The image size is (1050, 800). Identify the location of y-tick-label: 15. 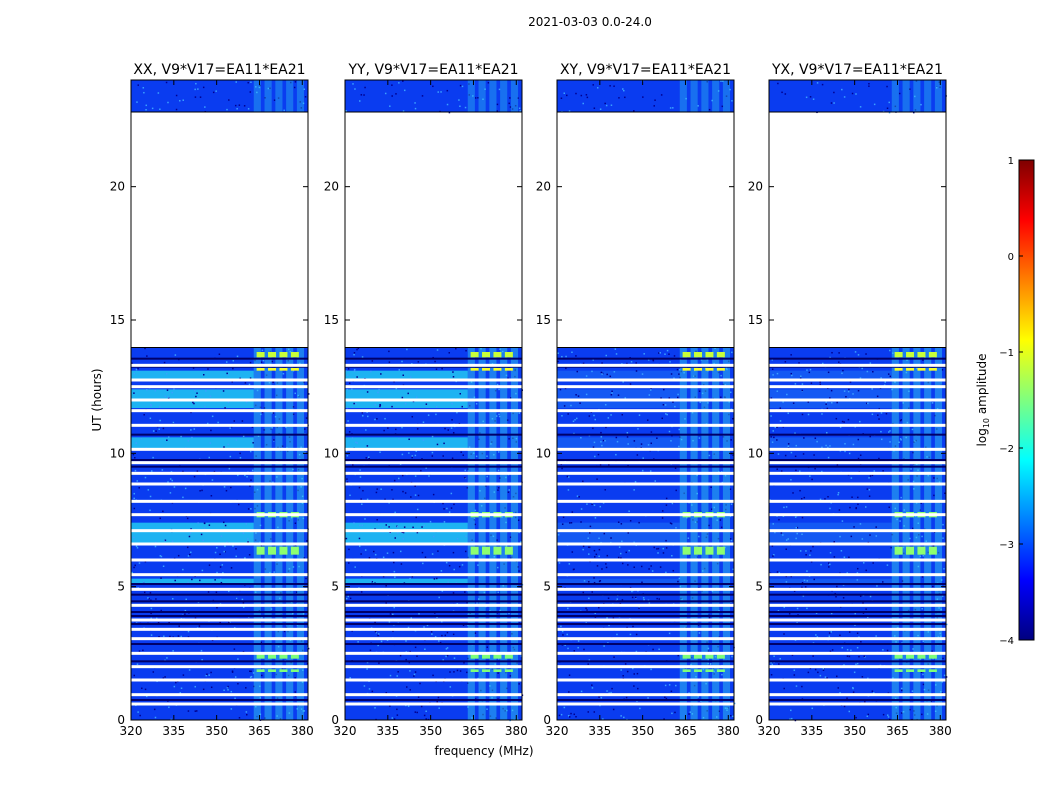
(755, 320).